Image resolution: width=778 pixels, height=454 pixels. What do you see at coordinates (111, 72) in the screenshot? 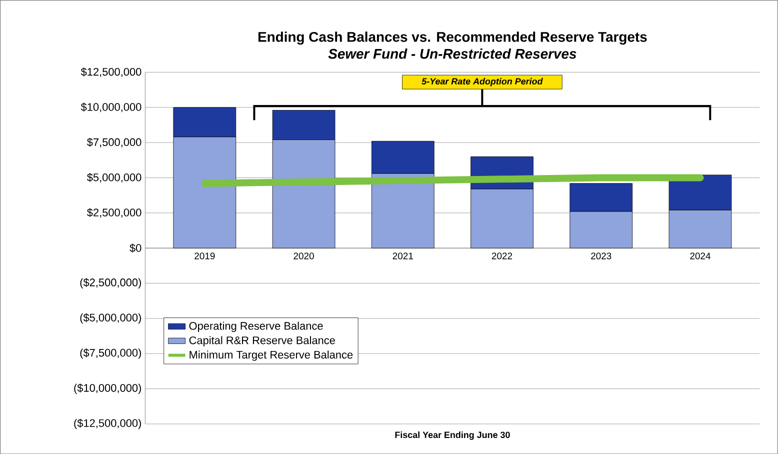
I see `y-tick-label: $12,500,000` at bounding box center [111, 72].